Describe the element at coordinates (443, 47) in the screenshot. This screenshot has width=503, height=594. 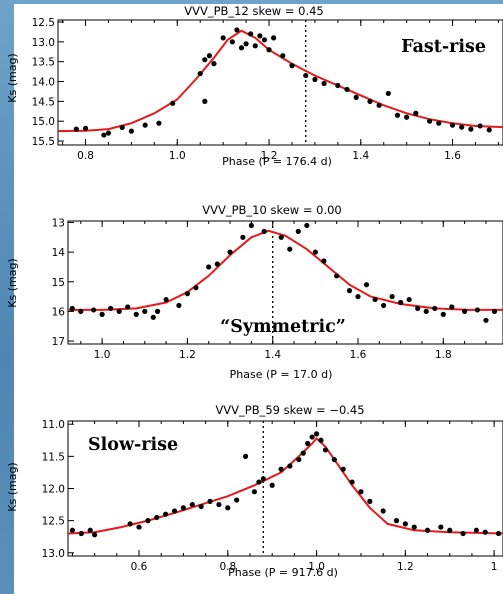
I see `annotation-fast-rise: Fast-rise` at that location.